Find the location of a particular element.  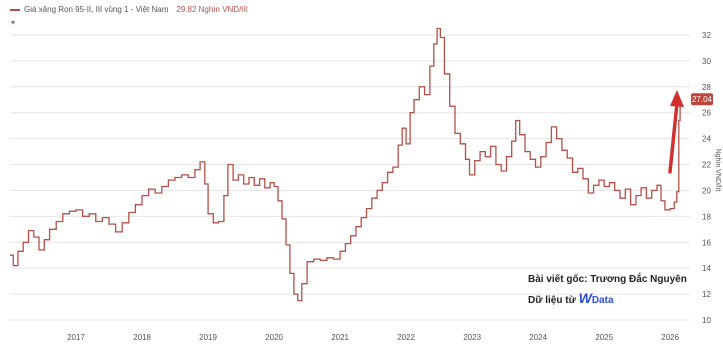

y-tick-label: 26 is located at coordinates (706, 113).